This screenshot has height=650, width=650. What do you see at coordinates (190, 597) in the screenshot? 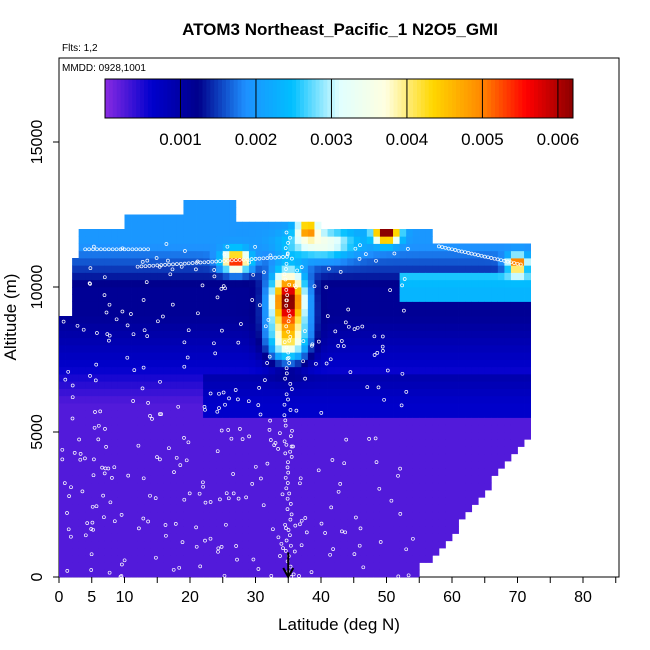
I see `x-tick-label: 20` at bounding box center [190, 597].